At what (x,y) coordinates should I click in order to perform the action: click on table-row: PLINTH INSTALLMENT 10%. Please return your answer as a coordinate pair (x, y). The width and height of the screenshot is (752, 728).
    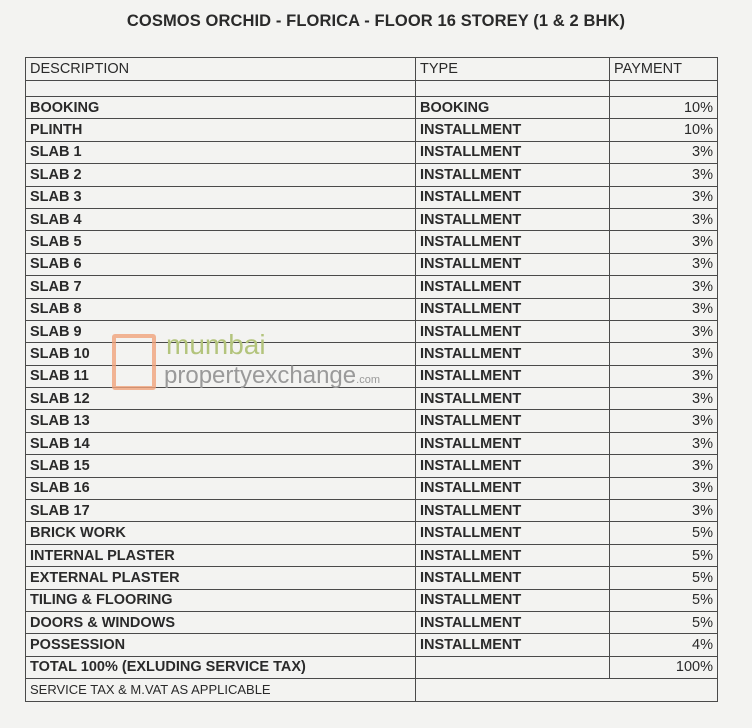
    Looking at the image, I should click on (371, 130).